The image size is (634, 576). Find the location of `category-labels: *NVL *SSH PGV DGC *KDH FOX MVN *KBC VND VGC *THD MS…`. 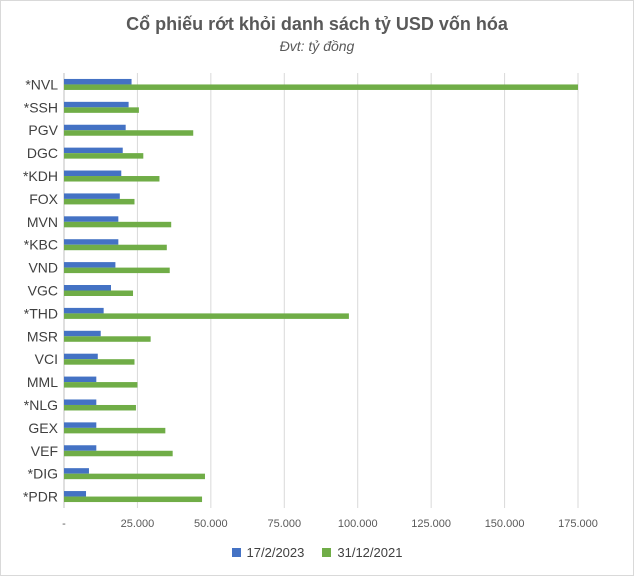

category-labels: *NVL *SSH PGV DGC *KDH FOX MVN *KBC VND VGC *THD MS… is located at coordinates (41, 290).